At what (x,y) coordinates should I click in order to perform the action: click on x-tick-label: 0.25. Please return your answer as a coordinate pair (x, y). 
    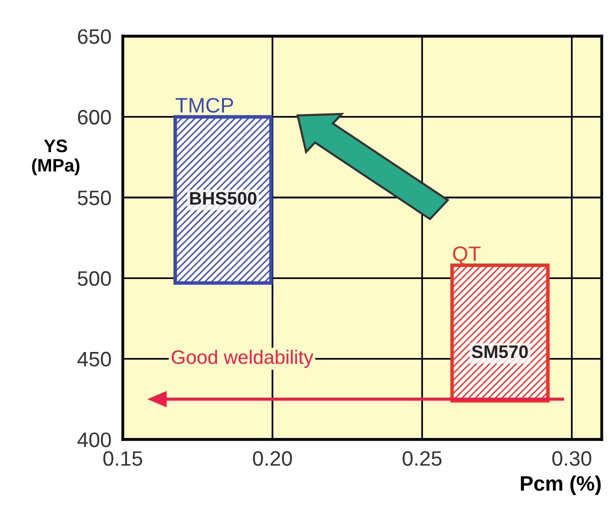
    Looking at the image, I should click on (422, 458).